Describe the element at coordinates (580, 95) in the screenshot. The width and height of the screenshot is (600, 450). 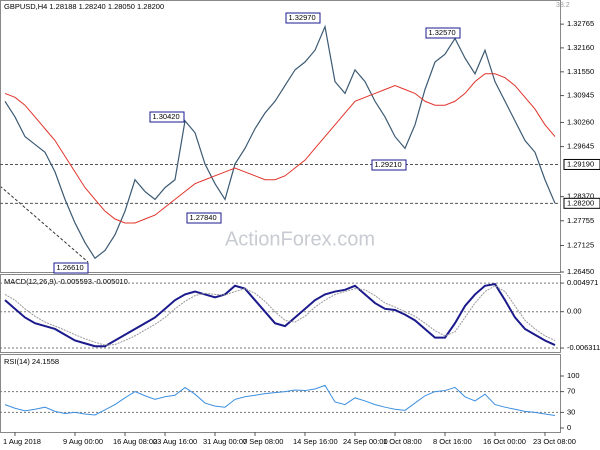
I see `y-tick-label: 1.30945` at that location.